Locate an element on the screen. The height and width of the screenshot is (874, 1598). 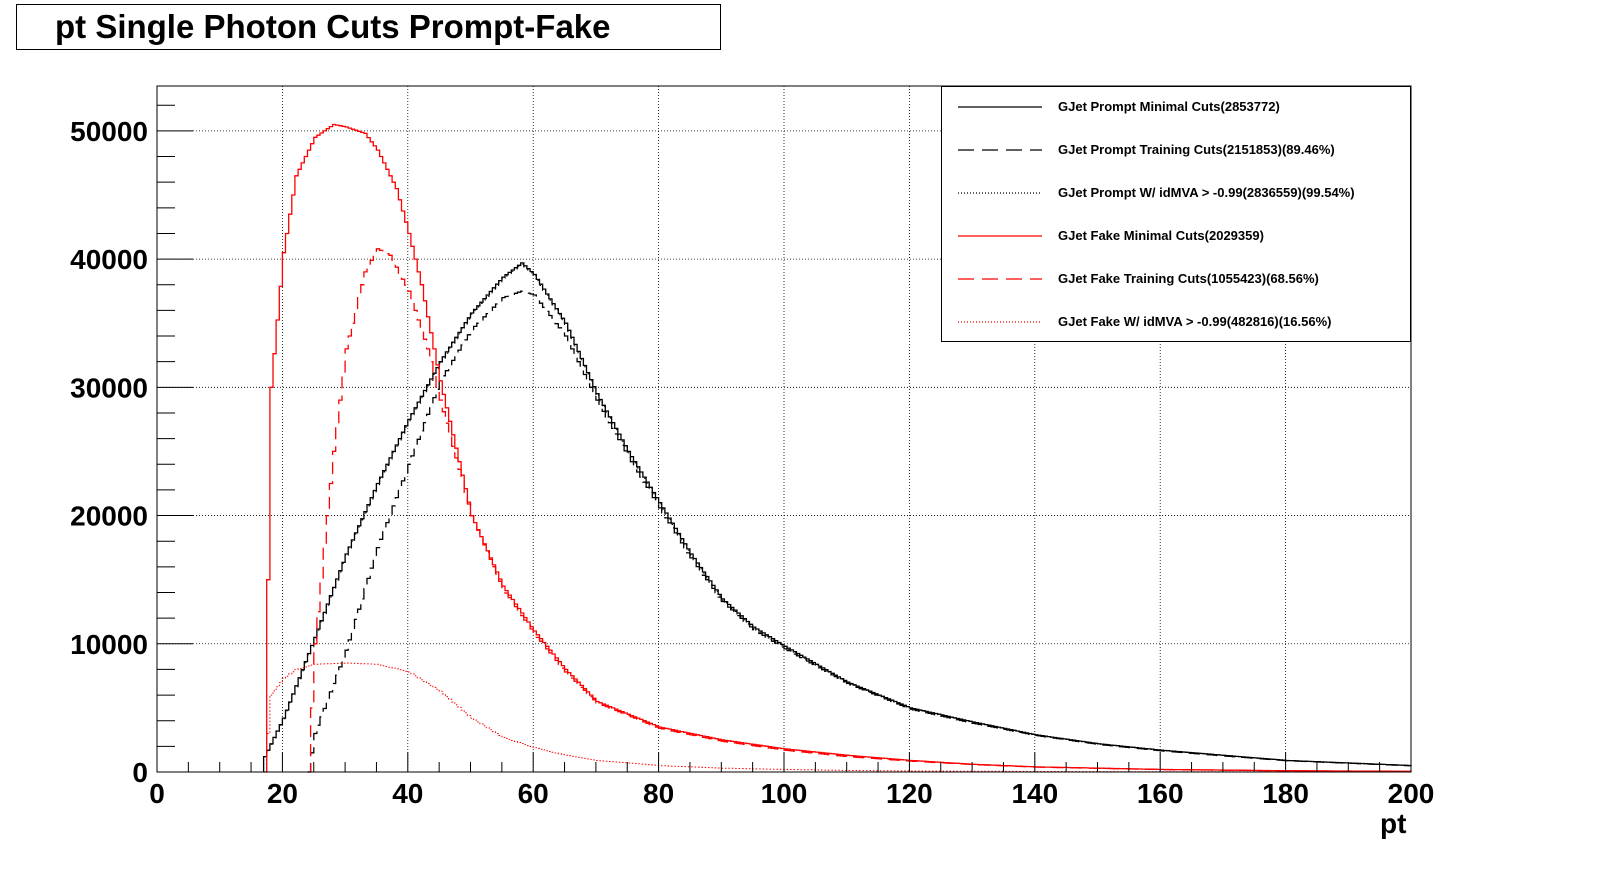
legend-label: GJet Fake Training Cuts(1055423)(68.56%) is located at coordinates (1188, 278).